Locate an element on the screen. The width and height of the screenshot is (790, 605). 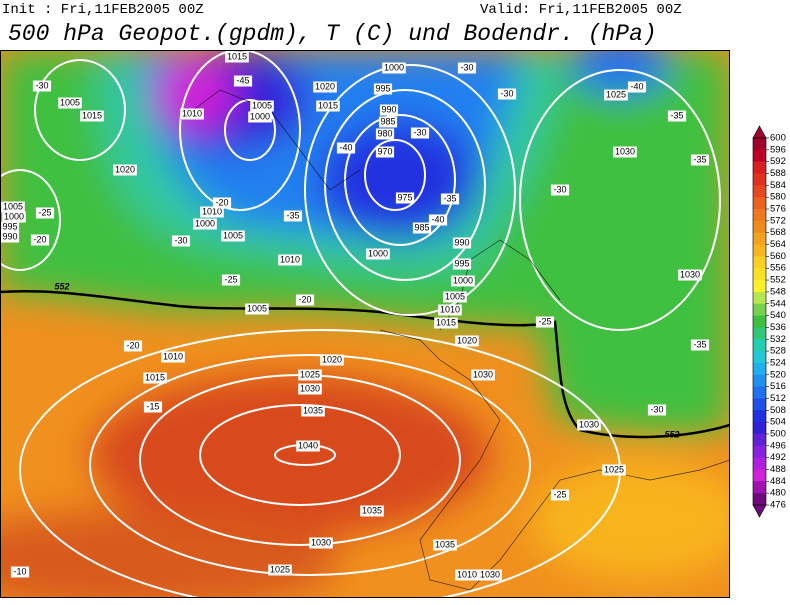
isobar-label: 1035 is located at coordinates (313, 410).